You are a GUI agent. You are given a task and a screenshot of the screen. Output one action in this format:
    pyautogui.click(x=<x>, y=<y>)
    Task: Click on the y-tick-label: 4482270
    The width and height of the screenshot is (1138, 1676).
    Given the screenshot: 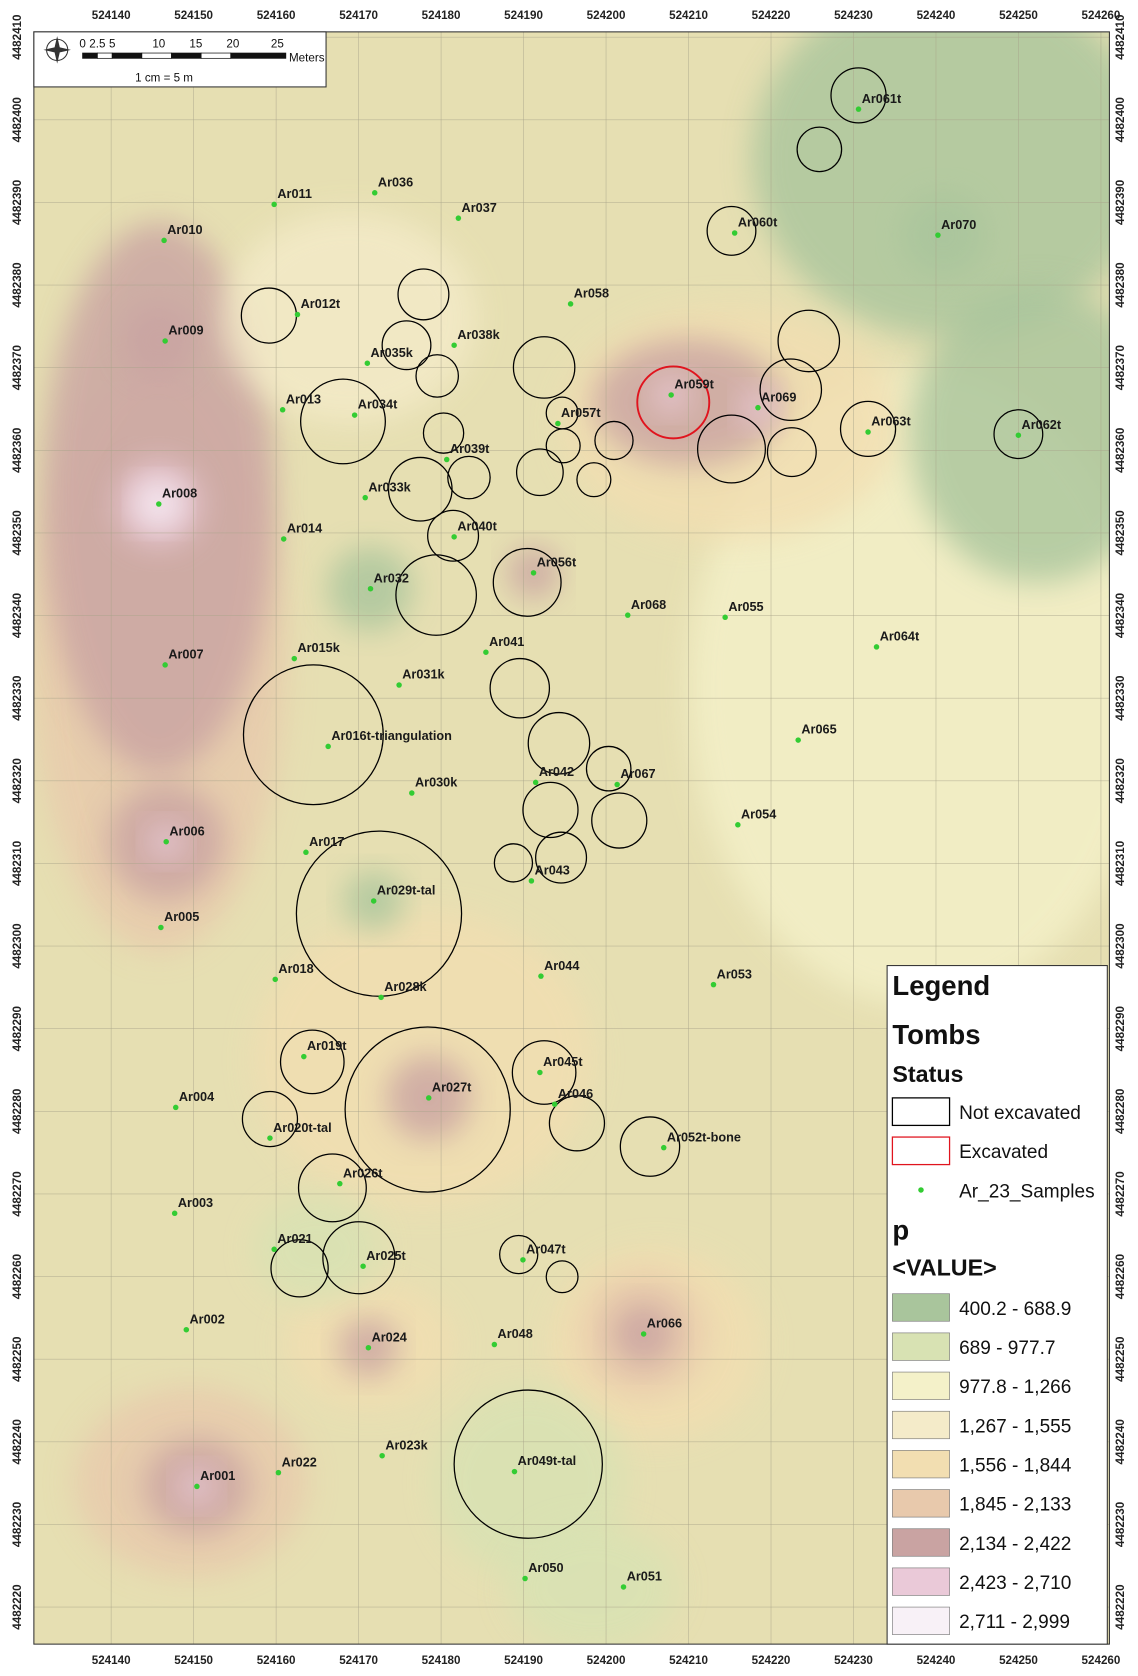 What is the action you would take?
    pyautogui.click(x=17, y=1193)
    